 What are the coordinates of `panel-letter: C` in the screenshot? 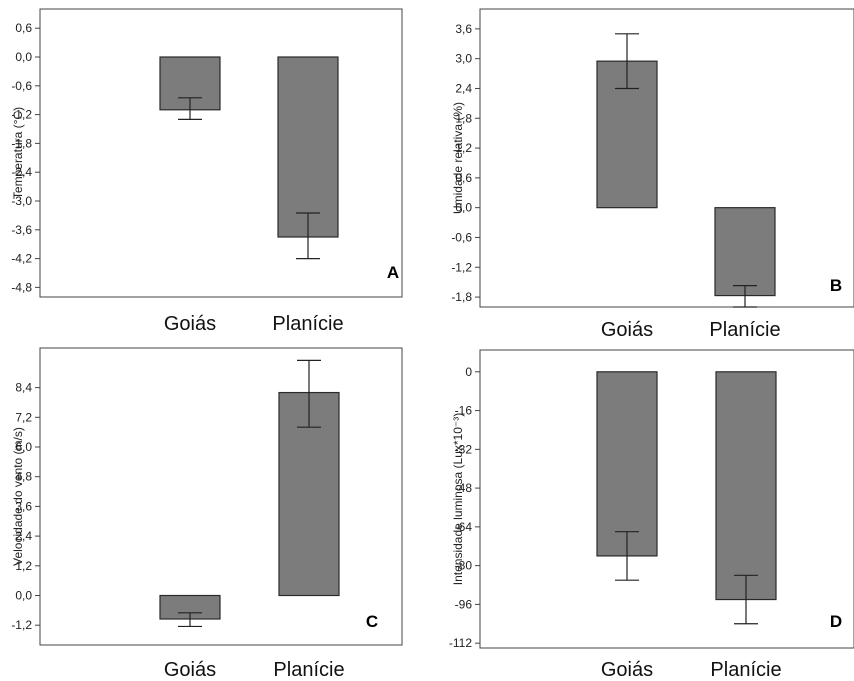 It's located at (372, 621).